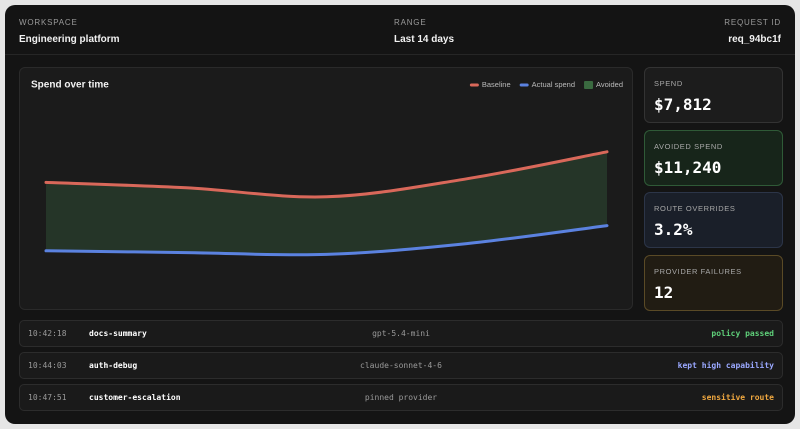  I want to click on stat-label: SPEND, so click(668, 83).